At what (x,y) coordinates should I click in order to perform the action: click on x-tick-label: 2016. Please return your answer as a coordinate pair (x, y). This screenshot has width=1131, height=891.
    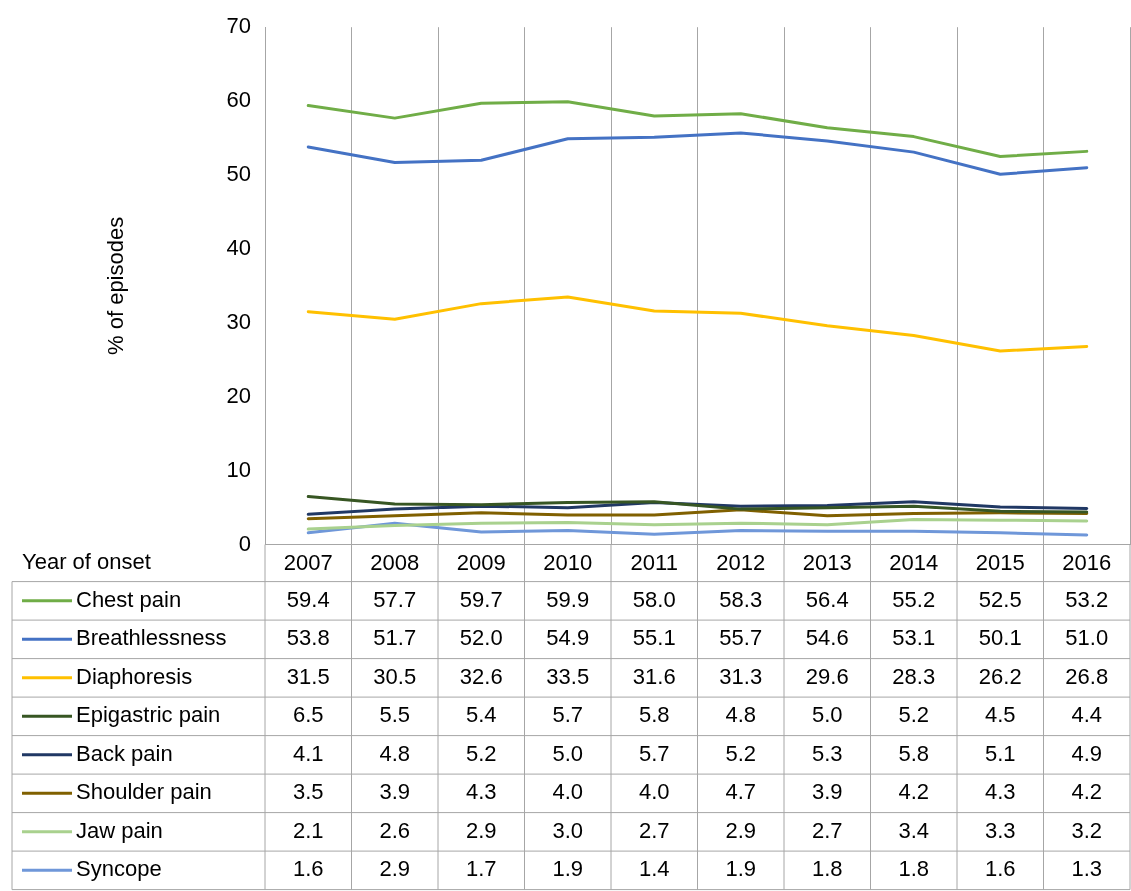
    Looking at the image, I should click on (1087, 562).